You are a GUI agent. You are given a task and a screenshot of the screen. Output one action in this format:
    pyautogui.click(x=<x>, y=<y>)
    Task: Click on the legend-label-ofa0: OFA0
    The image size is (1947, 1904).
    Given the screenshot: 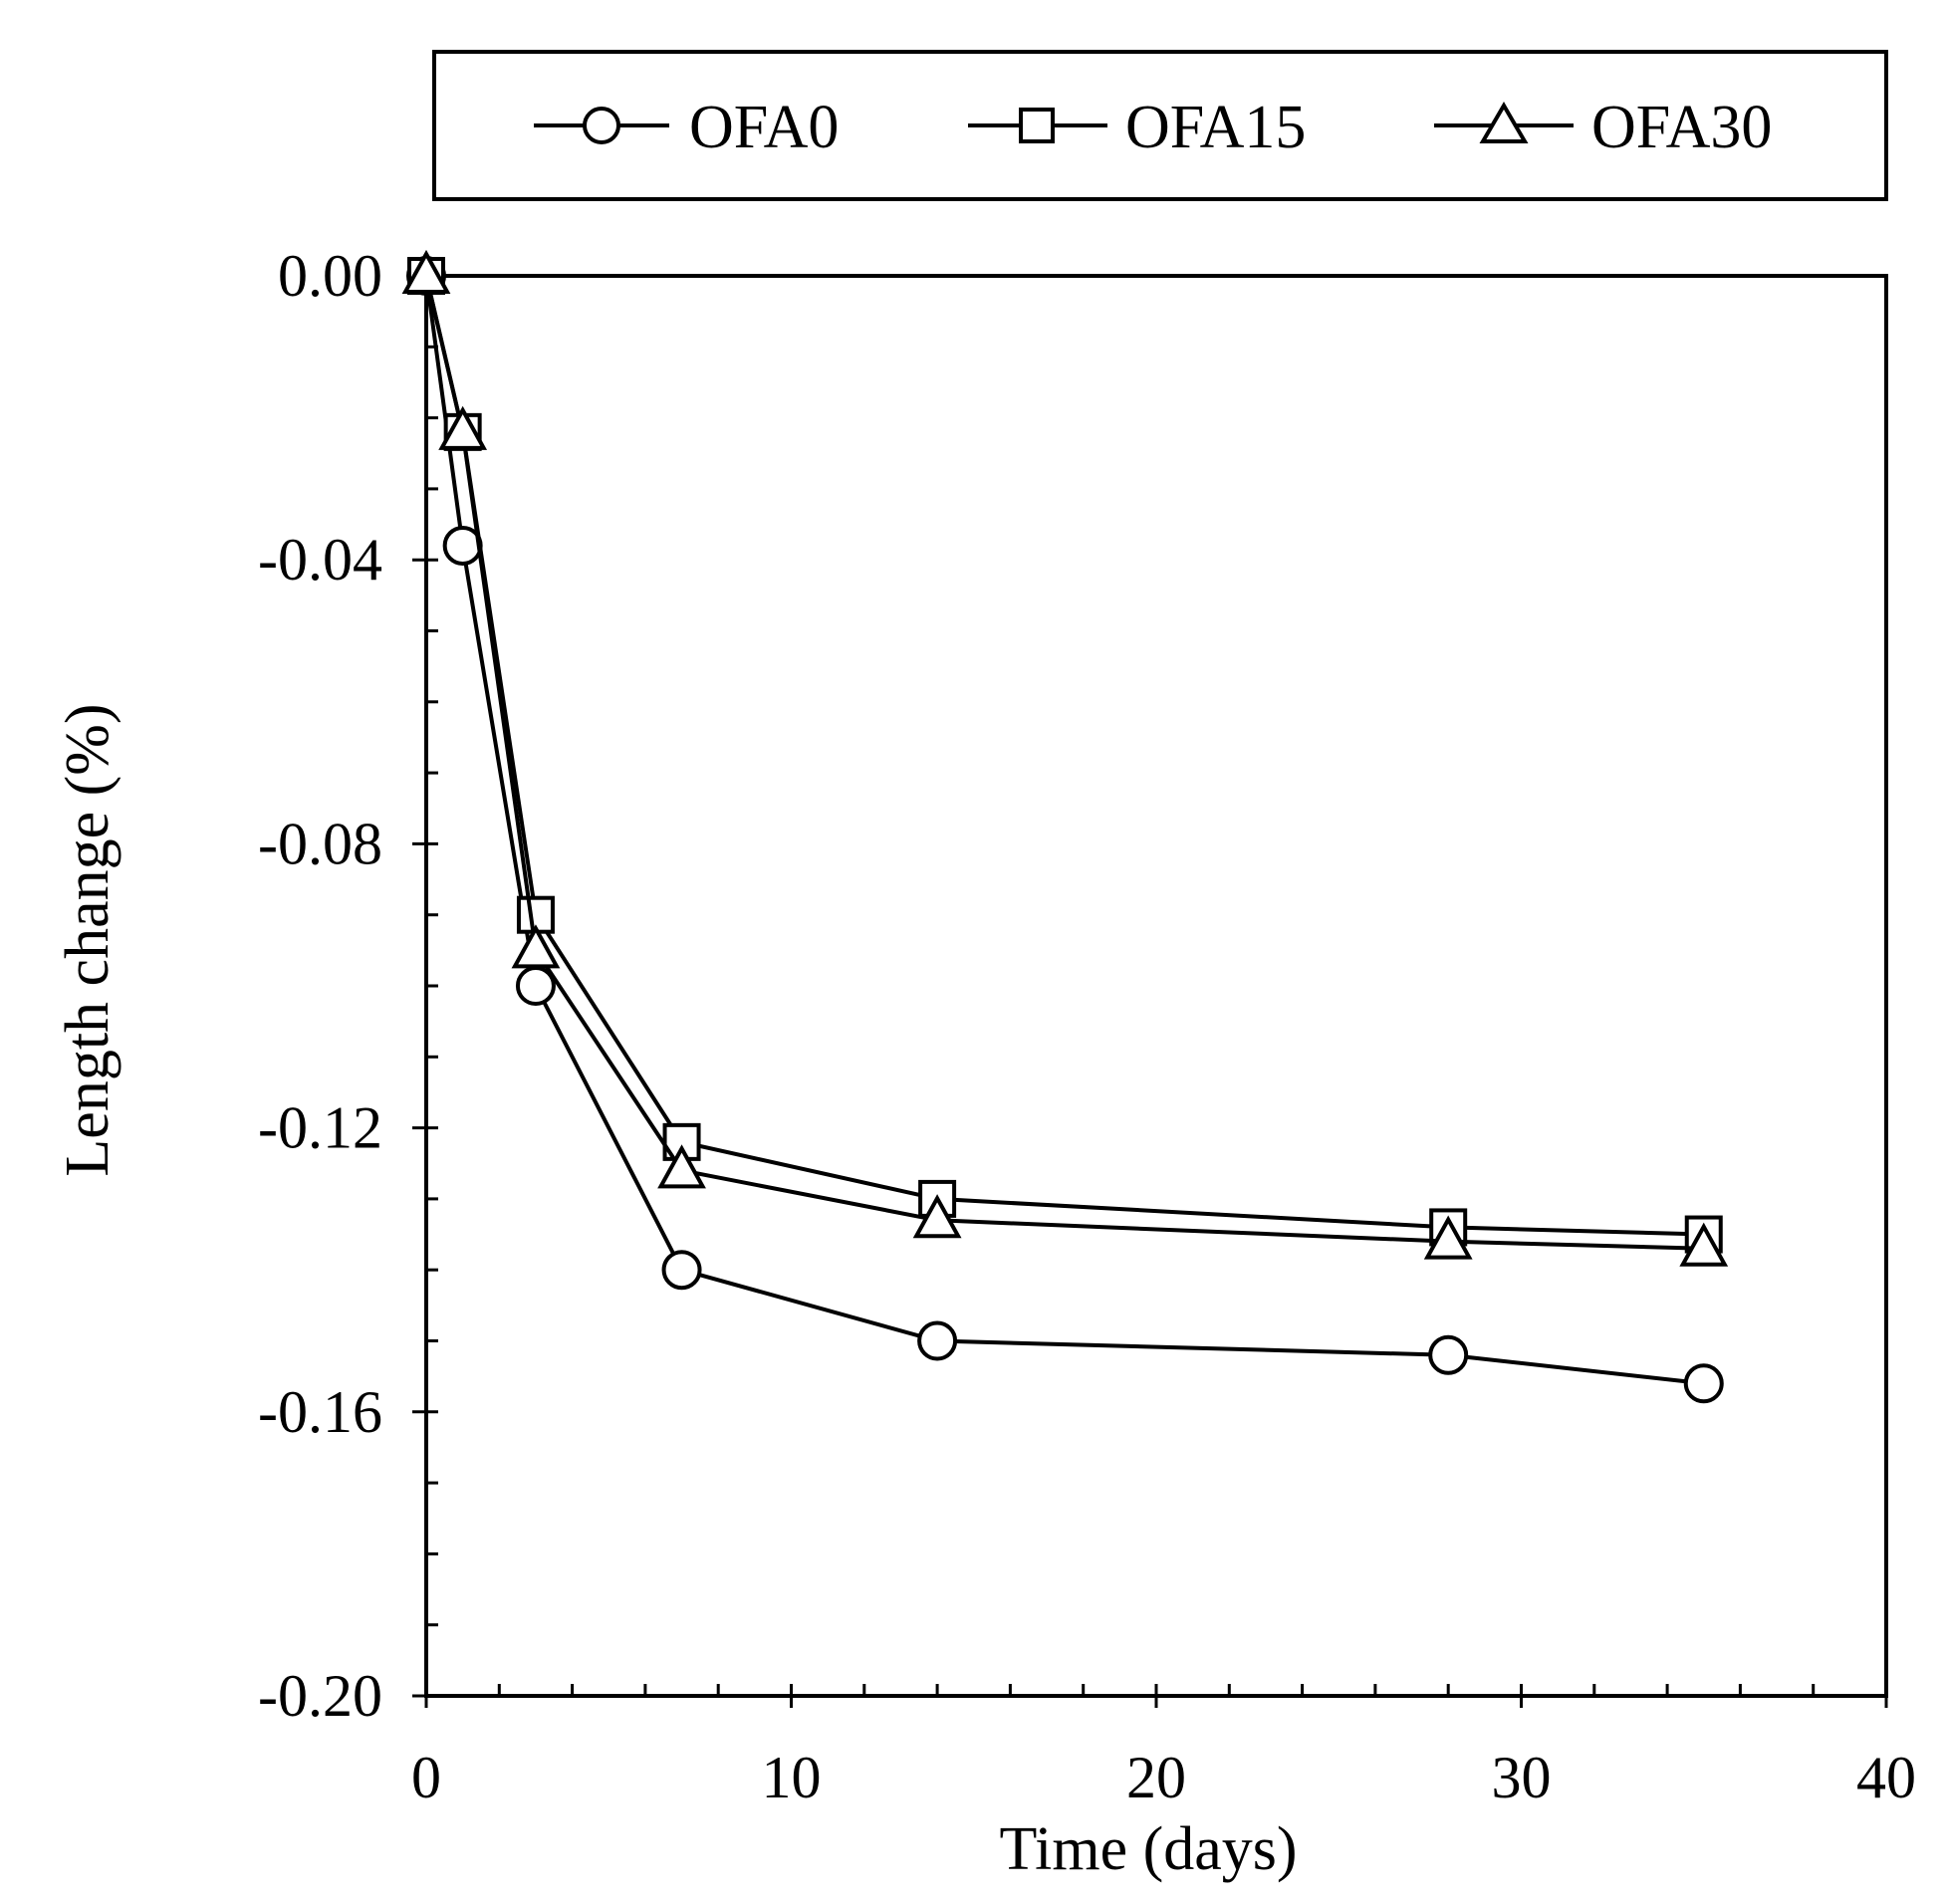 What is the action you would take?
    pyautogui.click(x=764, y=127)
    